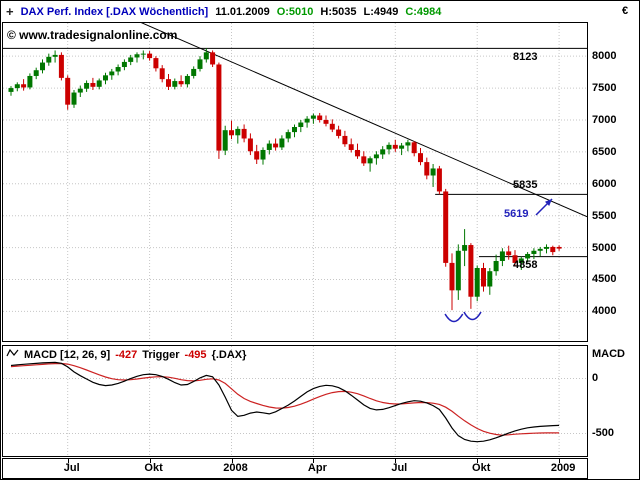 The height and width of the screenshot is (480, 640). I want to click on low-value: L:4949, so click(381, 11).